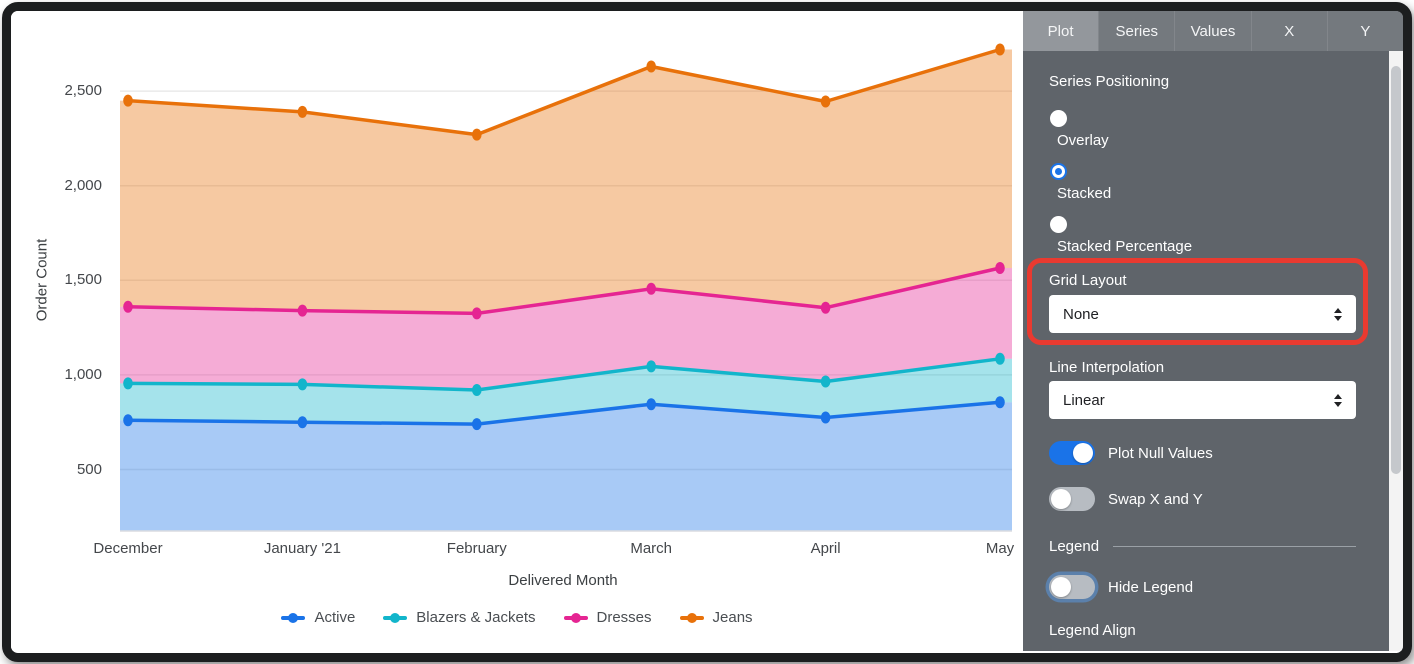 The width and height of the screenshot is (1414, 664). What do you see at coordinates (1125, 246) in the screenshot?
I see `radio-label: Stacked Percentage` at bounding box center [1125, 246].